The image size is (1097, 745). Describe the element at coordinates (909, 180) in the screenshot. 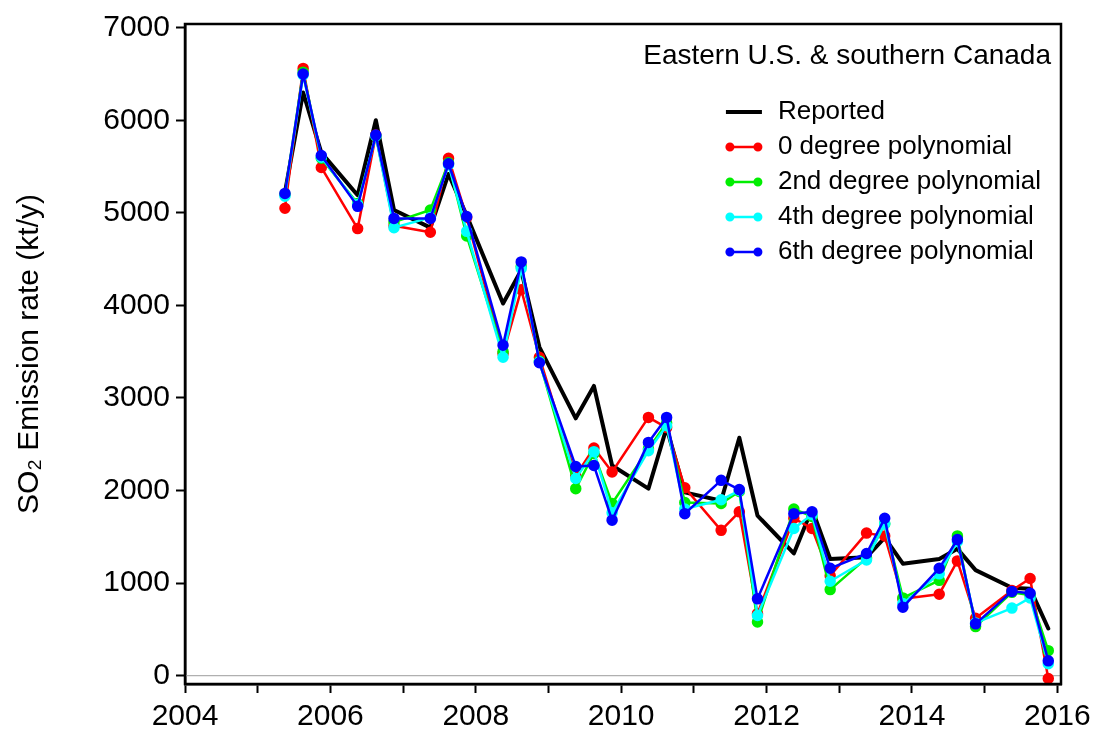

I see `legend-label: 2nd degree polynomial` at that location.